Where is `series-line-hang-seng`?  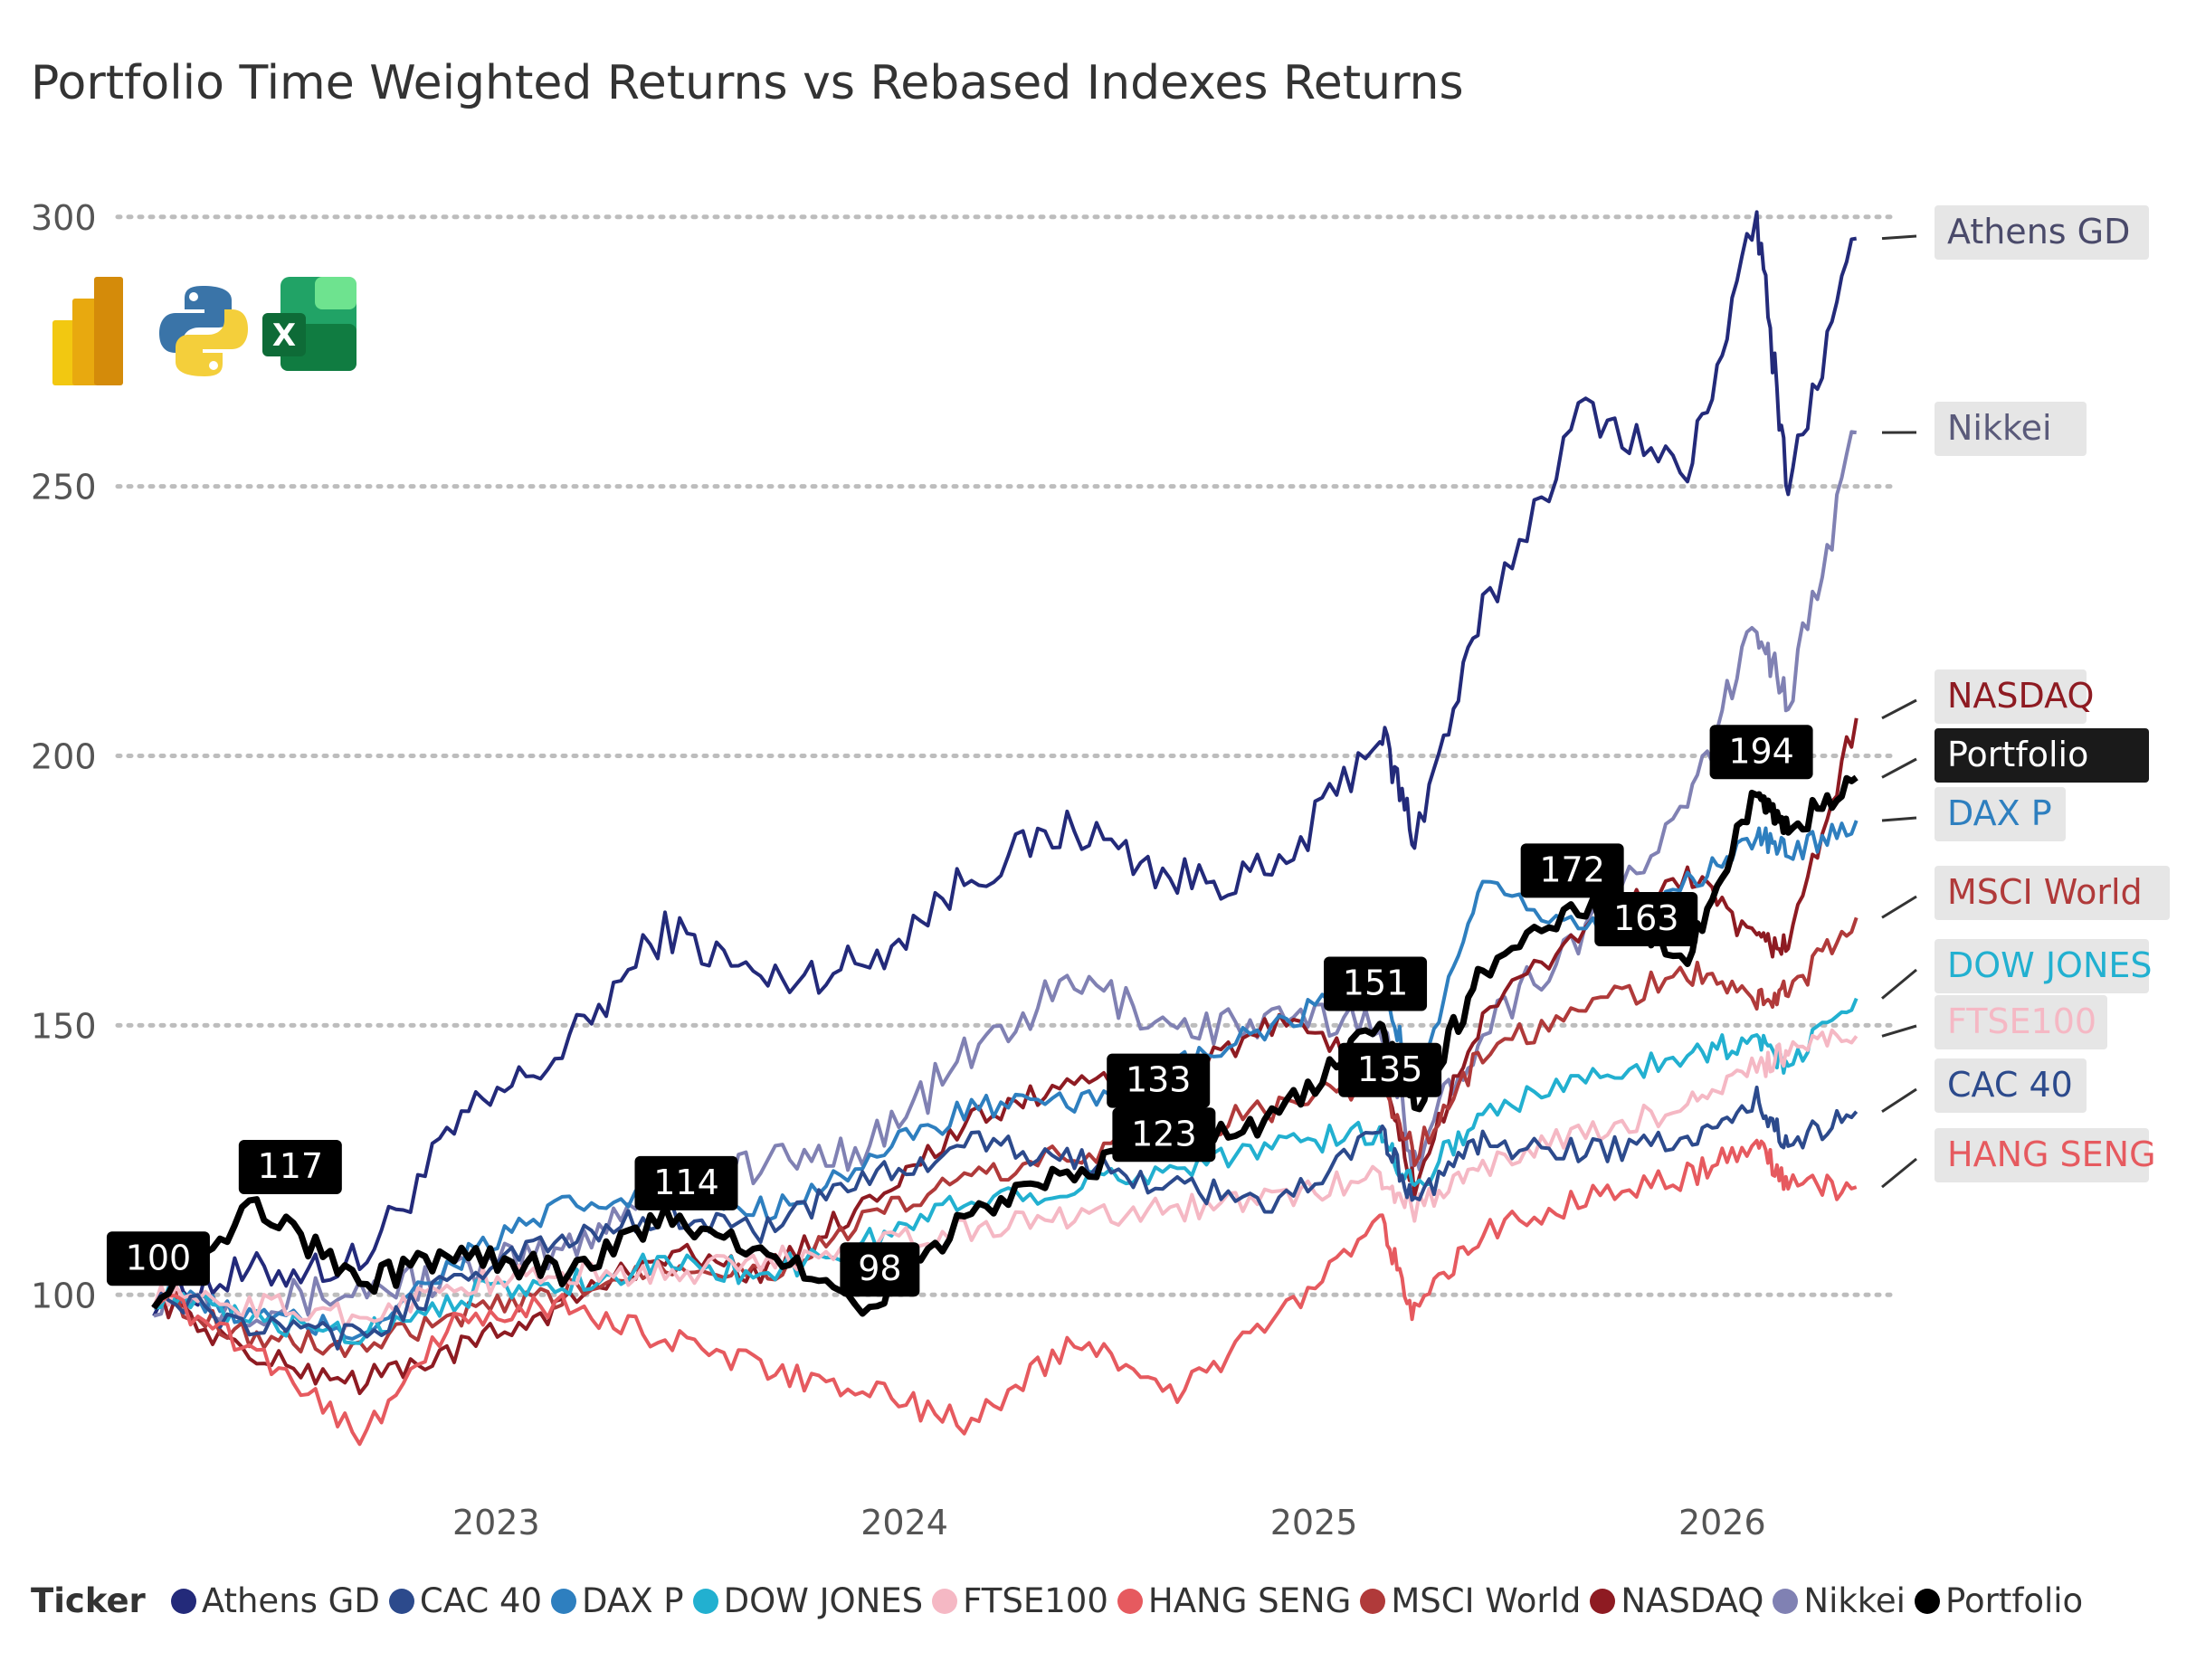
series-line-hang-seng is located at coordinates (1005, 1293).